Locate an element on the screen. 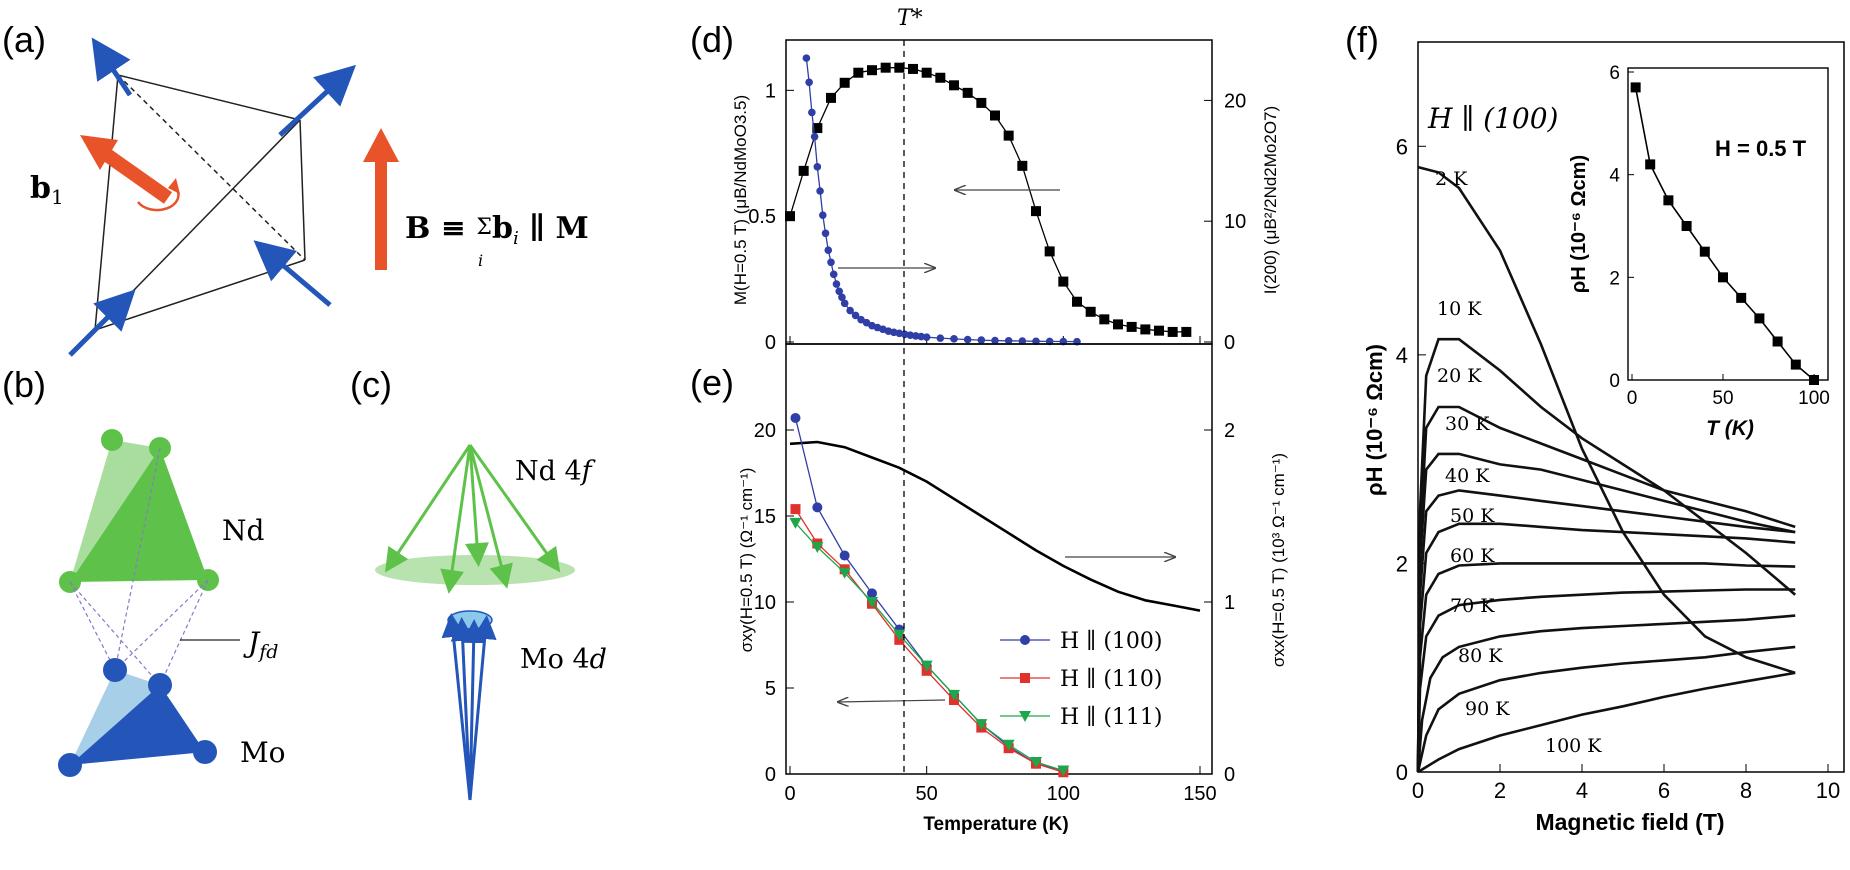 This screenshot has height=870, width=1850. tick-label-e-right: 0 is located at coordinates (1229, 775).